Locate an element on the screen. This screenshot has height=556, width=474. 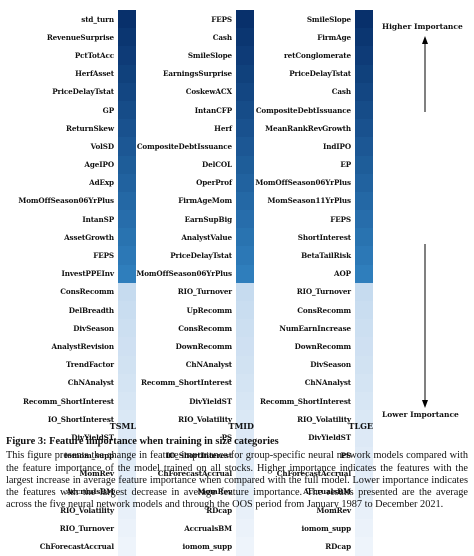
feature-label: ReturnSkew is located at coordinates (89, 128).